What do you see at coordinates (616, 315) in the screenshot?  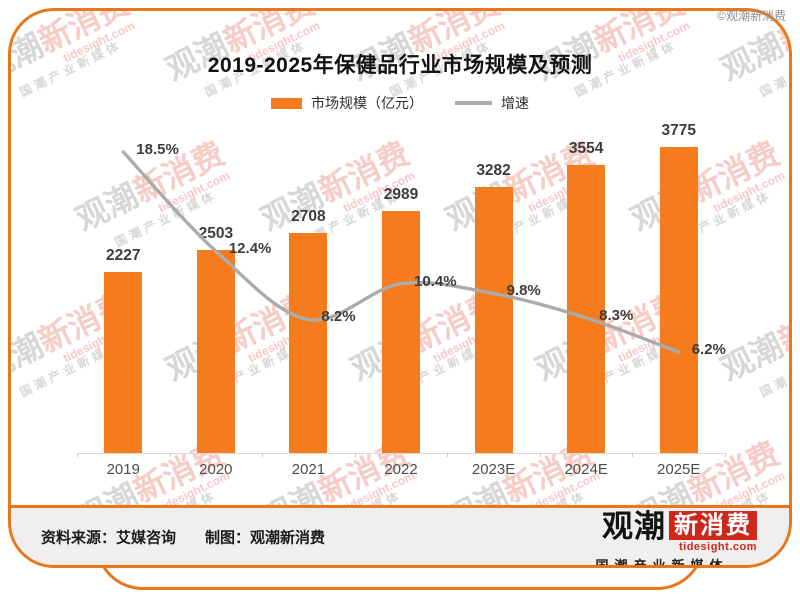 I see `growth-rate-label-2024E: 8.3%` at bounding box center [616, 315].